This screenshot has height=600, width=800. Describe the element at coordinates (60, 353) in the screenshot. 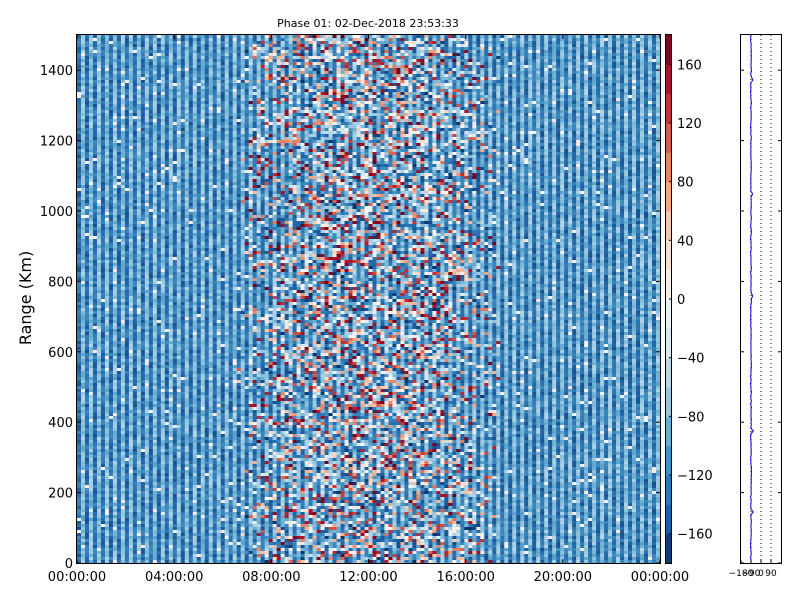

I see `y-tick-label: 600` at that location.